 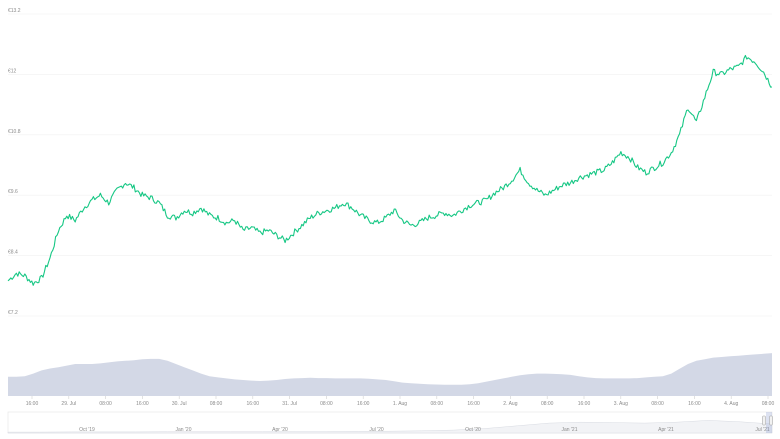 I want to click on navigator-tick-label: Jan '20, so click(x=184, y=430).